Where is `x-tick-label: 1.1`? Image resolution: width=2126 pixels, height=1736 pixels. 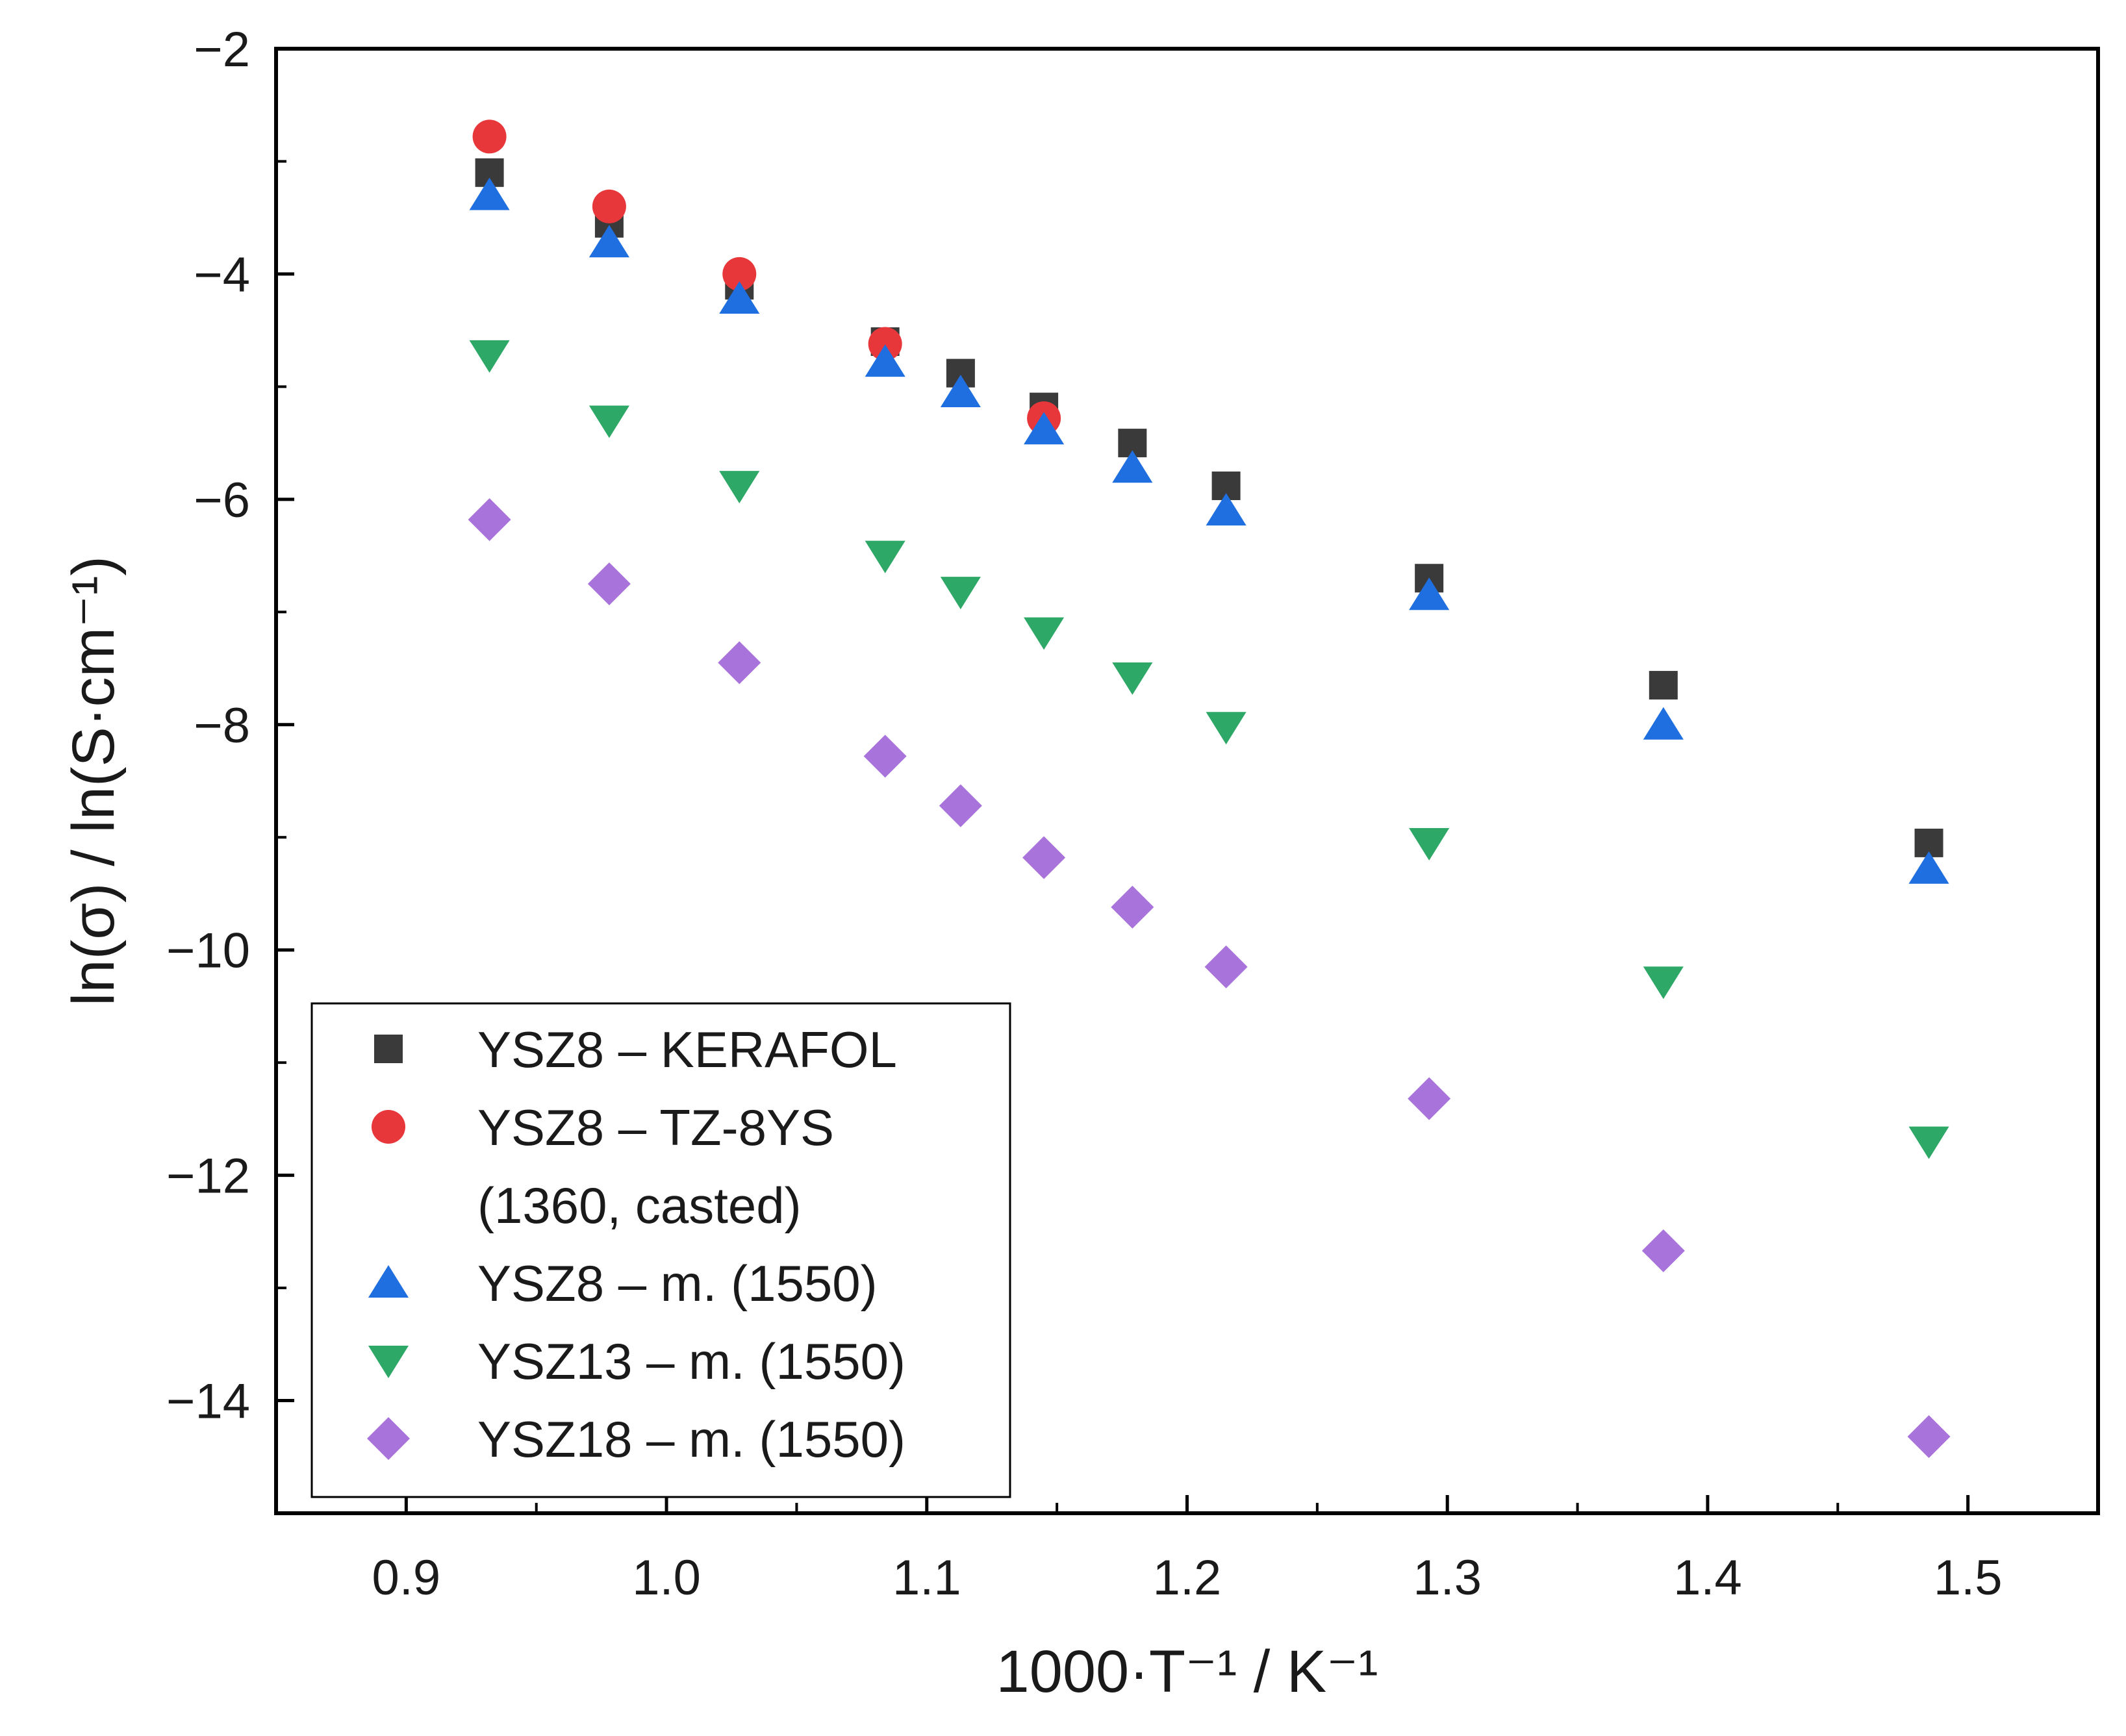 x-tick-label: 1.1 is located at coordinates (927, 1578).